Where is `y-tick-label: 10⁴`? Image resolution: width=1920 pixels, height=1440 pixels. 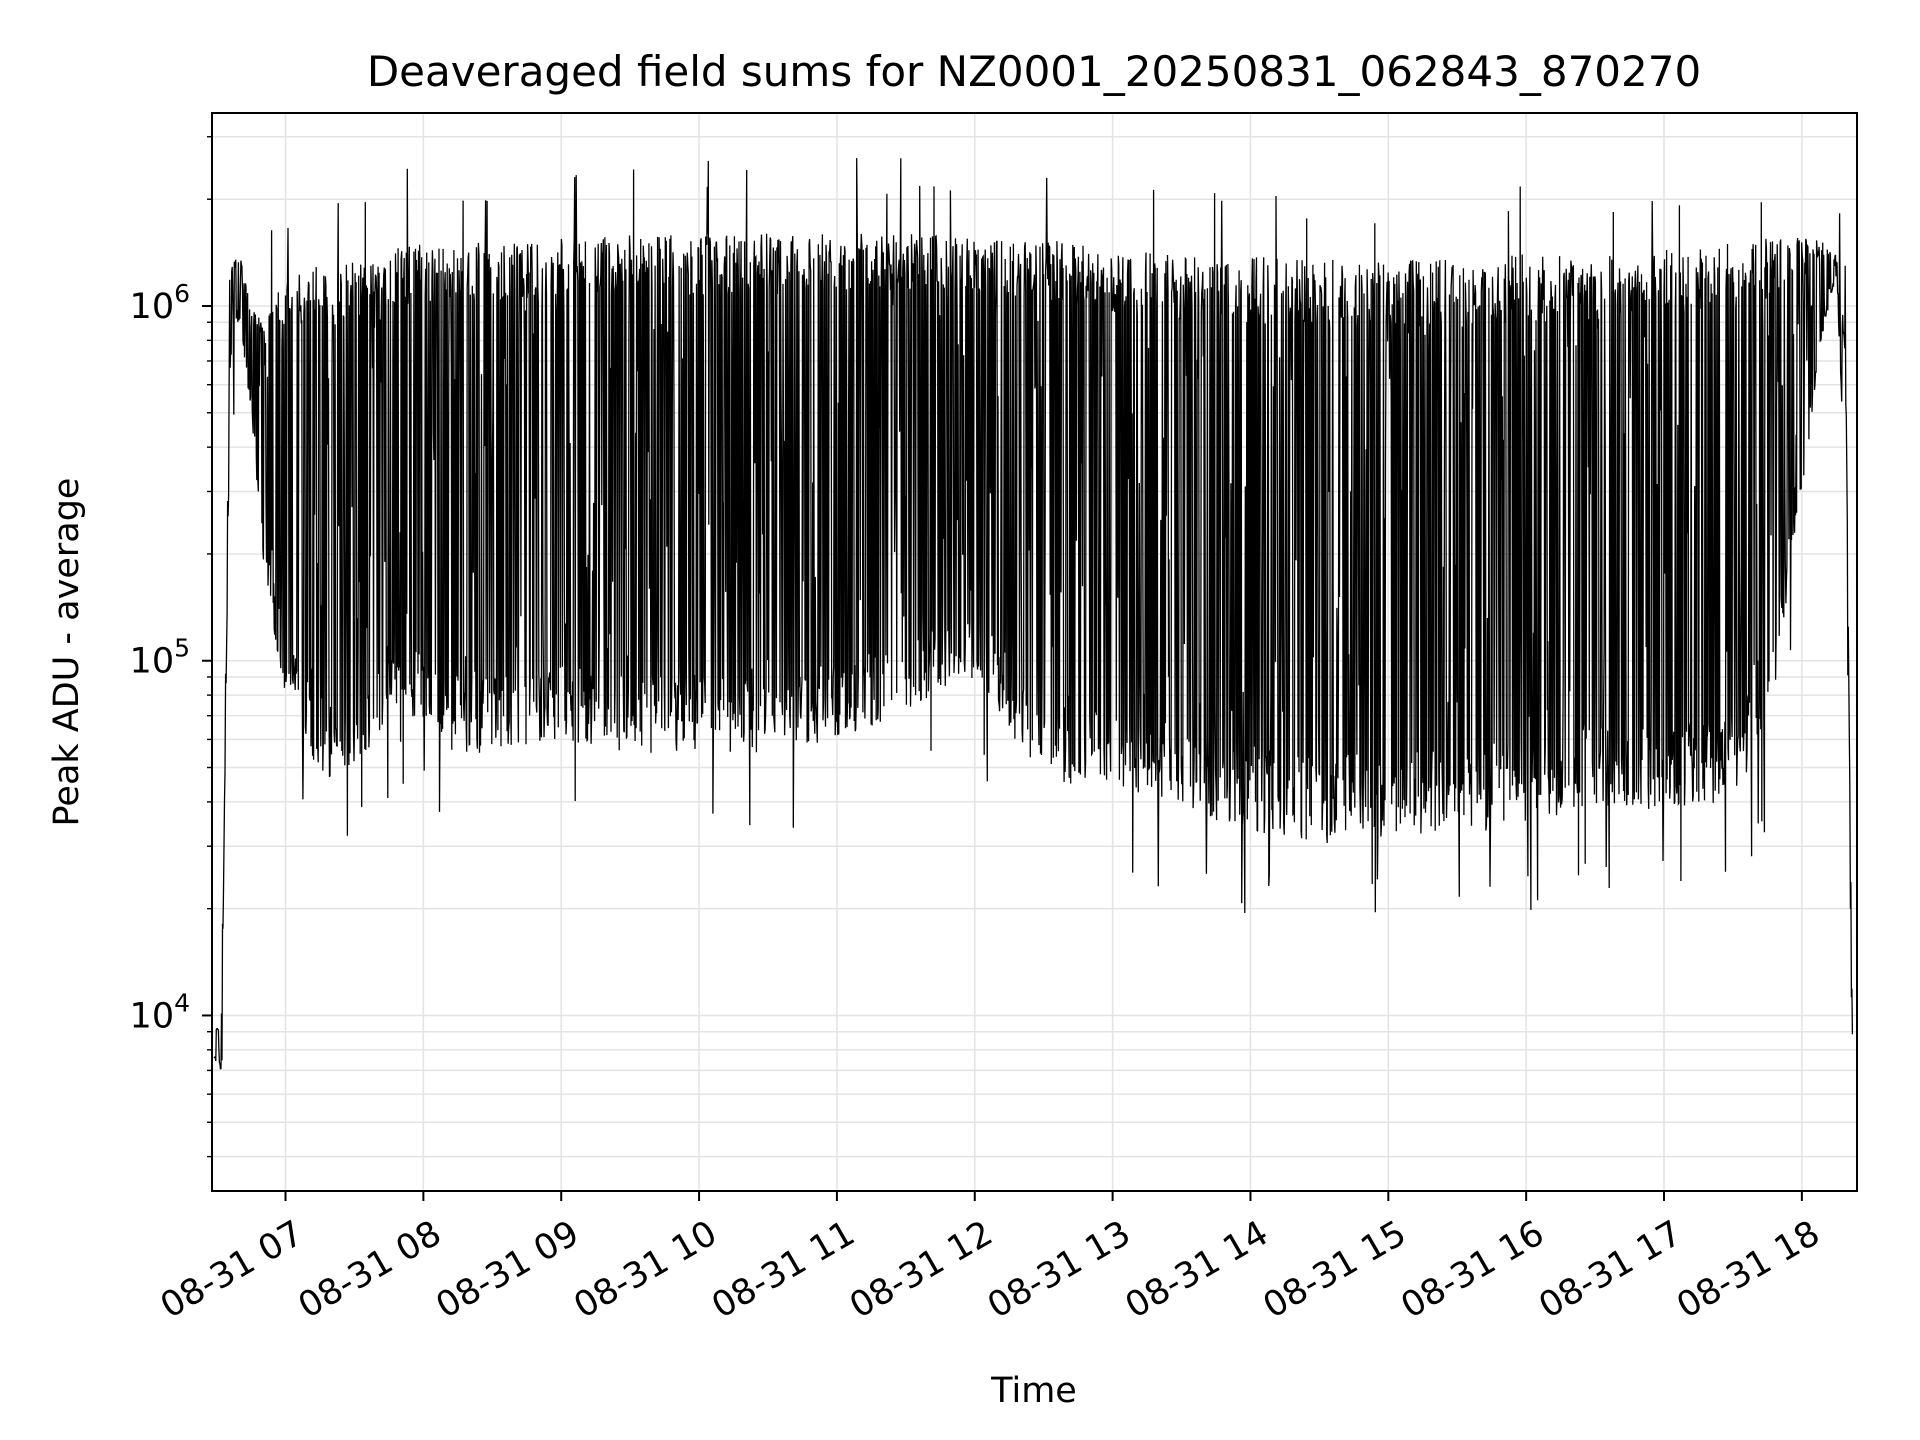 y-tick-label: 10⁴ is located at coordinates (160, 1012).